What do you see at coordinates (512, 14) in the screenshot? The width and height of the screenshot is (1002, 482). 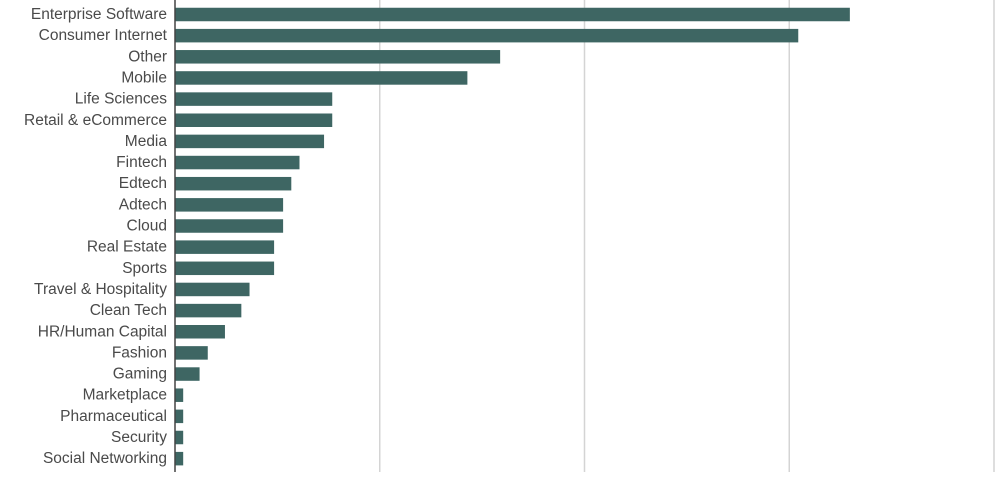 I see `bar-enterprise-software` at bounding box center [512, 14].